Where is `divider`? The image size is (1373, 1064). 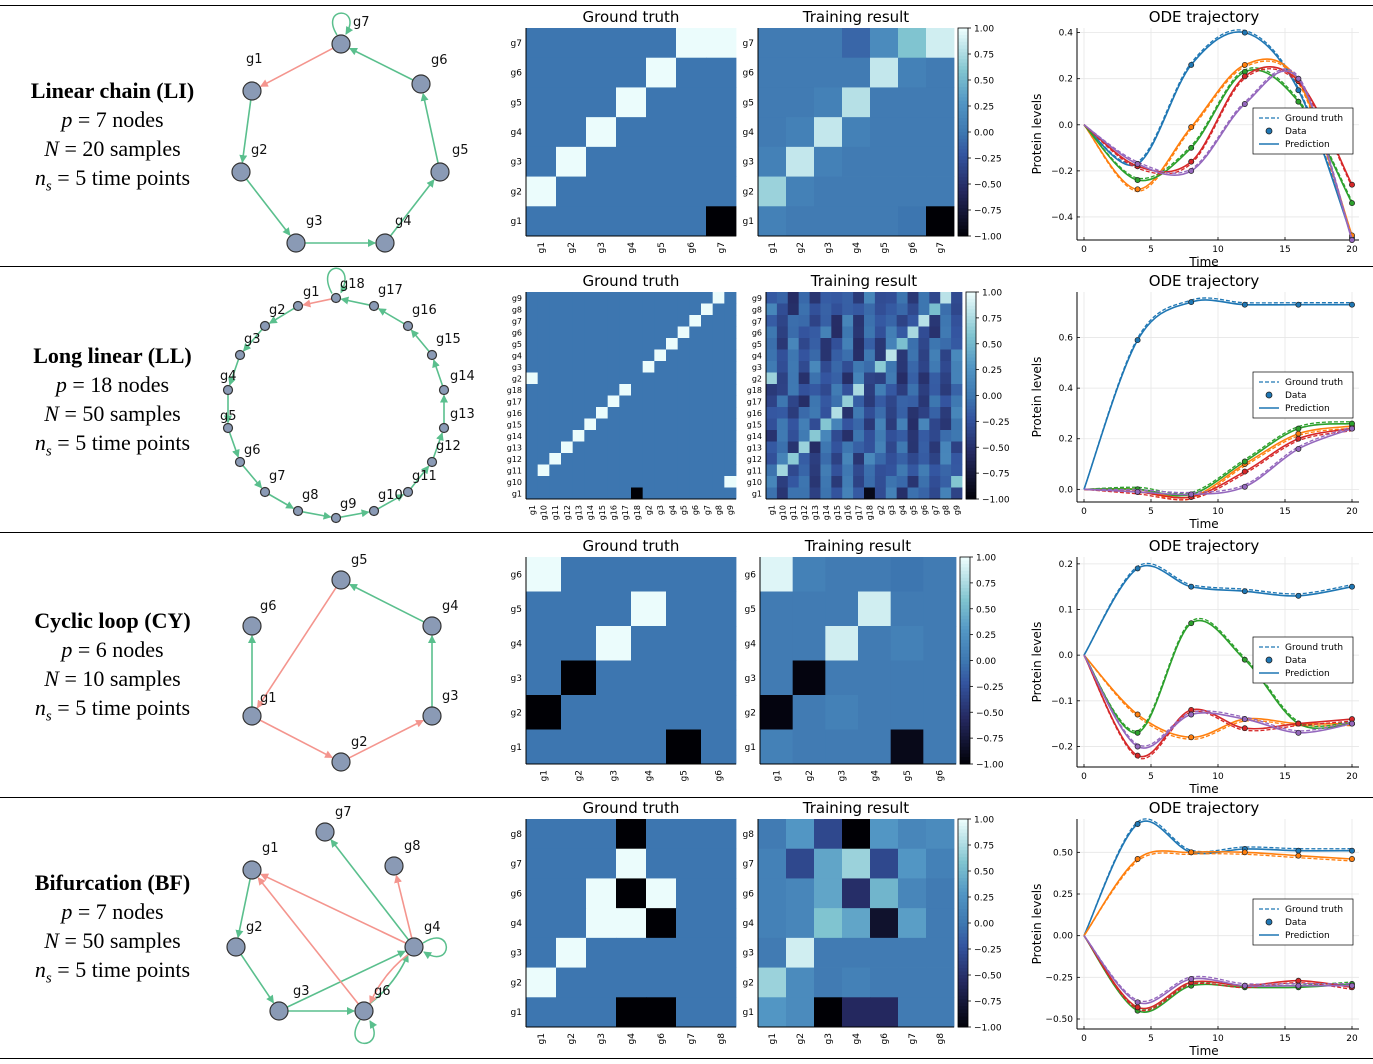
divider is located at coordinates (686, 797).